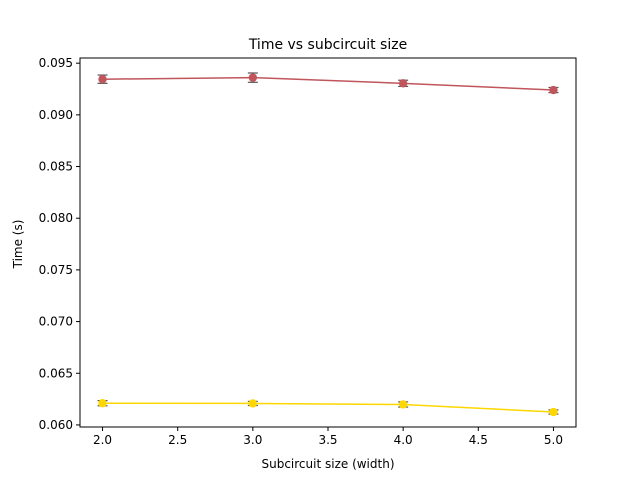 The height and width of the screenshot is (480, 640). Describe the element at coordinates (252, 440) in the screenshot. I see `x-tick-label: 3.0` at that location.